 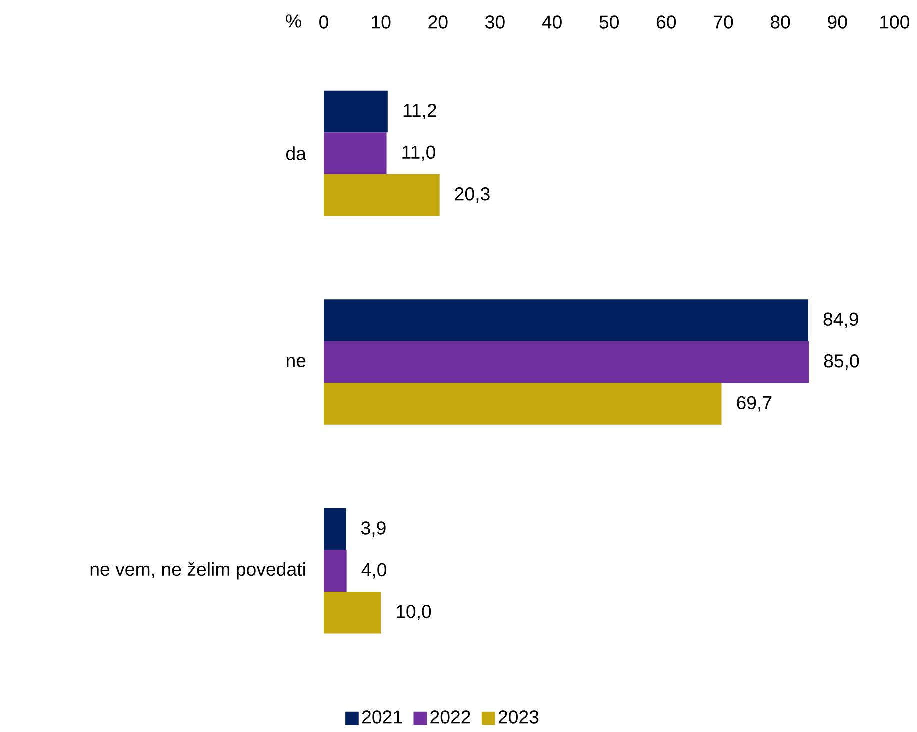 I want to click on x-tick-label: 50, so click(x=609, y=22).